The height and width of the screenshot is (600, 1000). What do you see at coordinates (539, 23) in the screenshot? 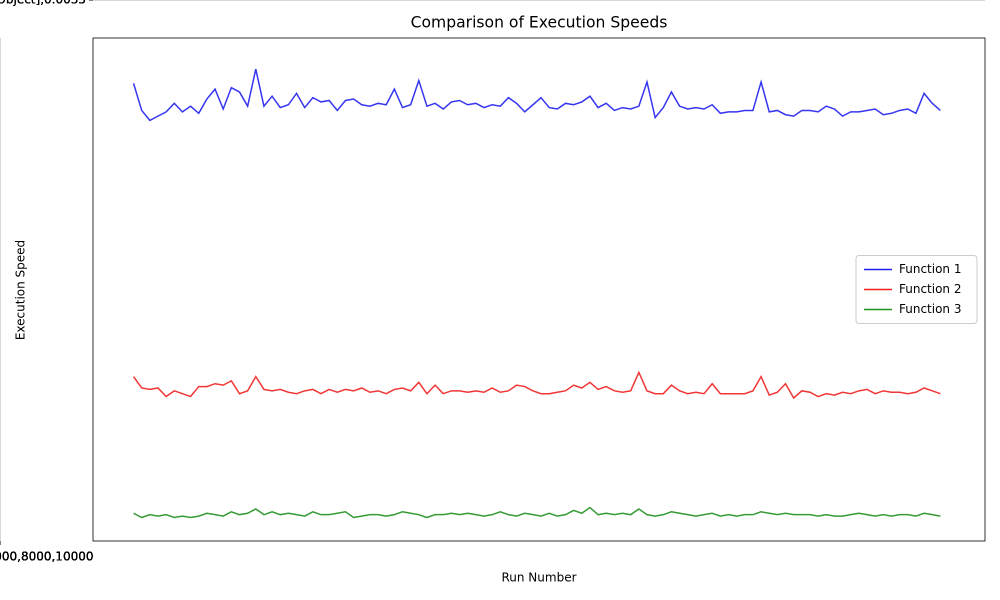
I see `chart-title: Comparison of Execution Speeds` at bounding box center [539, 23].